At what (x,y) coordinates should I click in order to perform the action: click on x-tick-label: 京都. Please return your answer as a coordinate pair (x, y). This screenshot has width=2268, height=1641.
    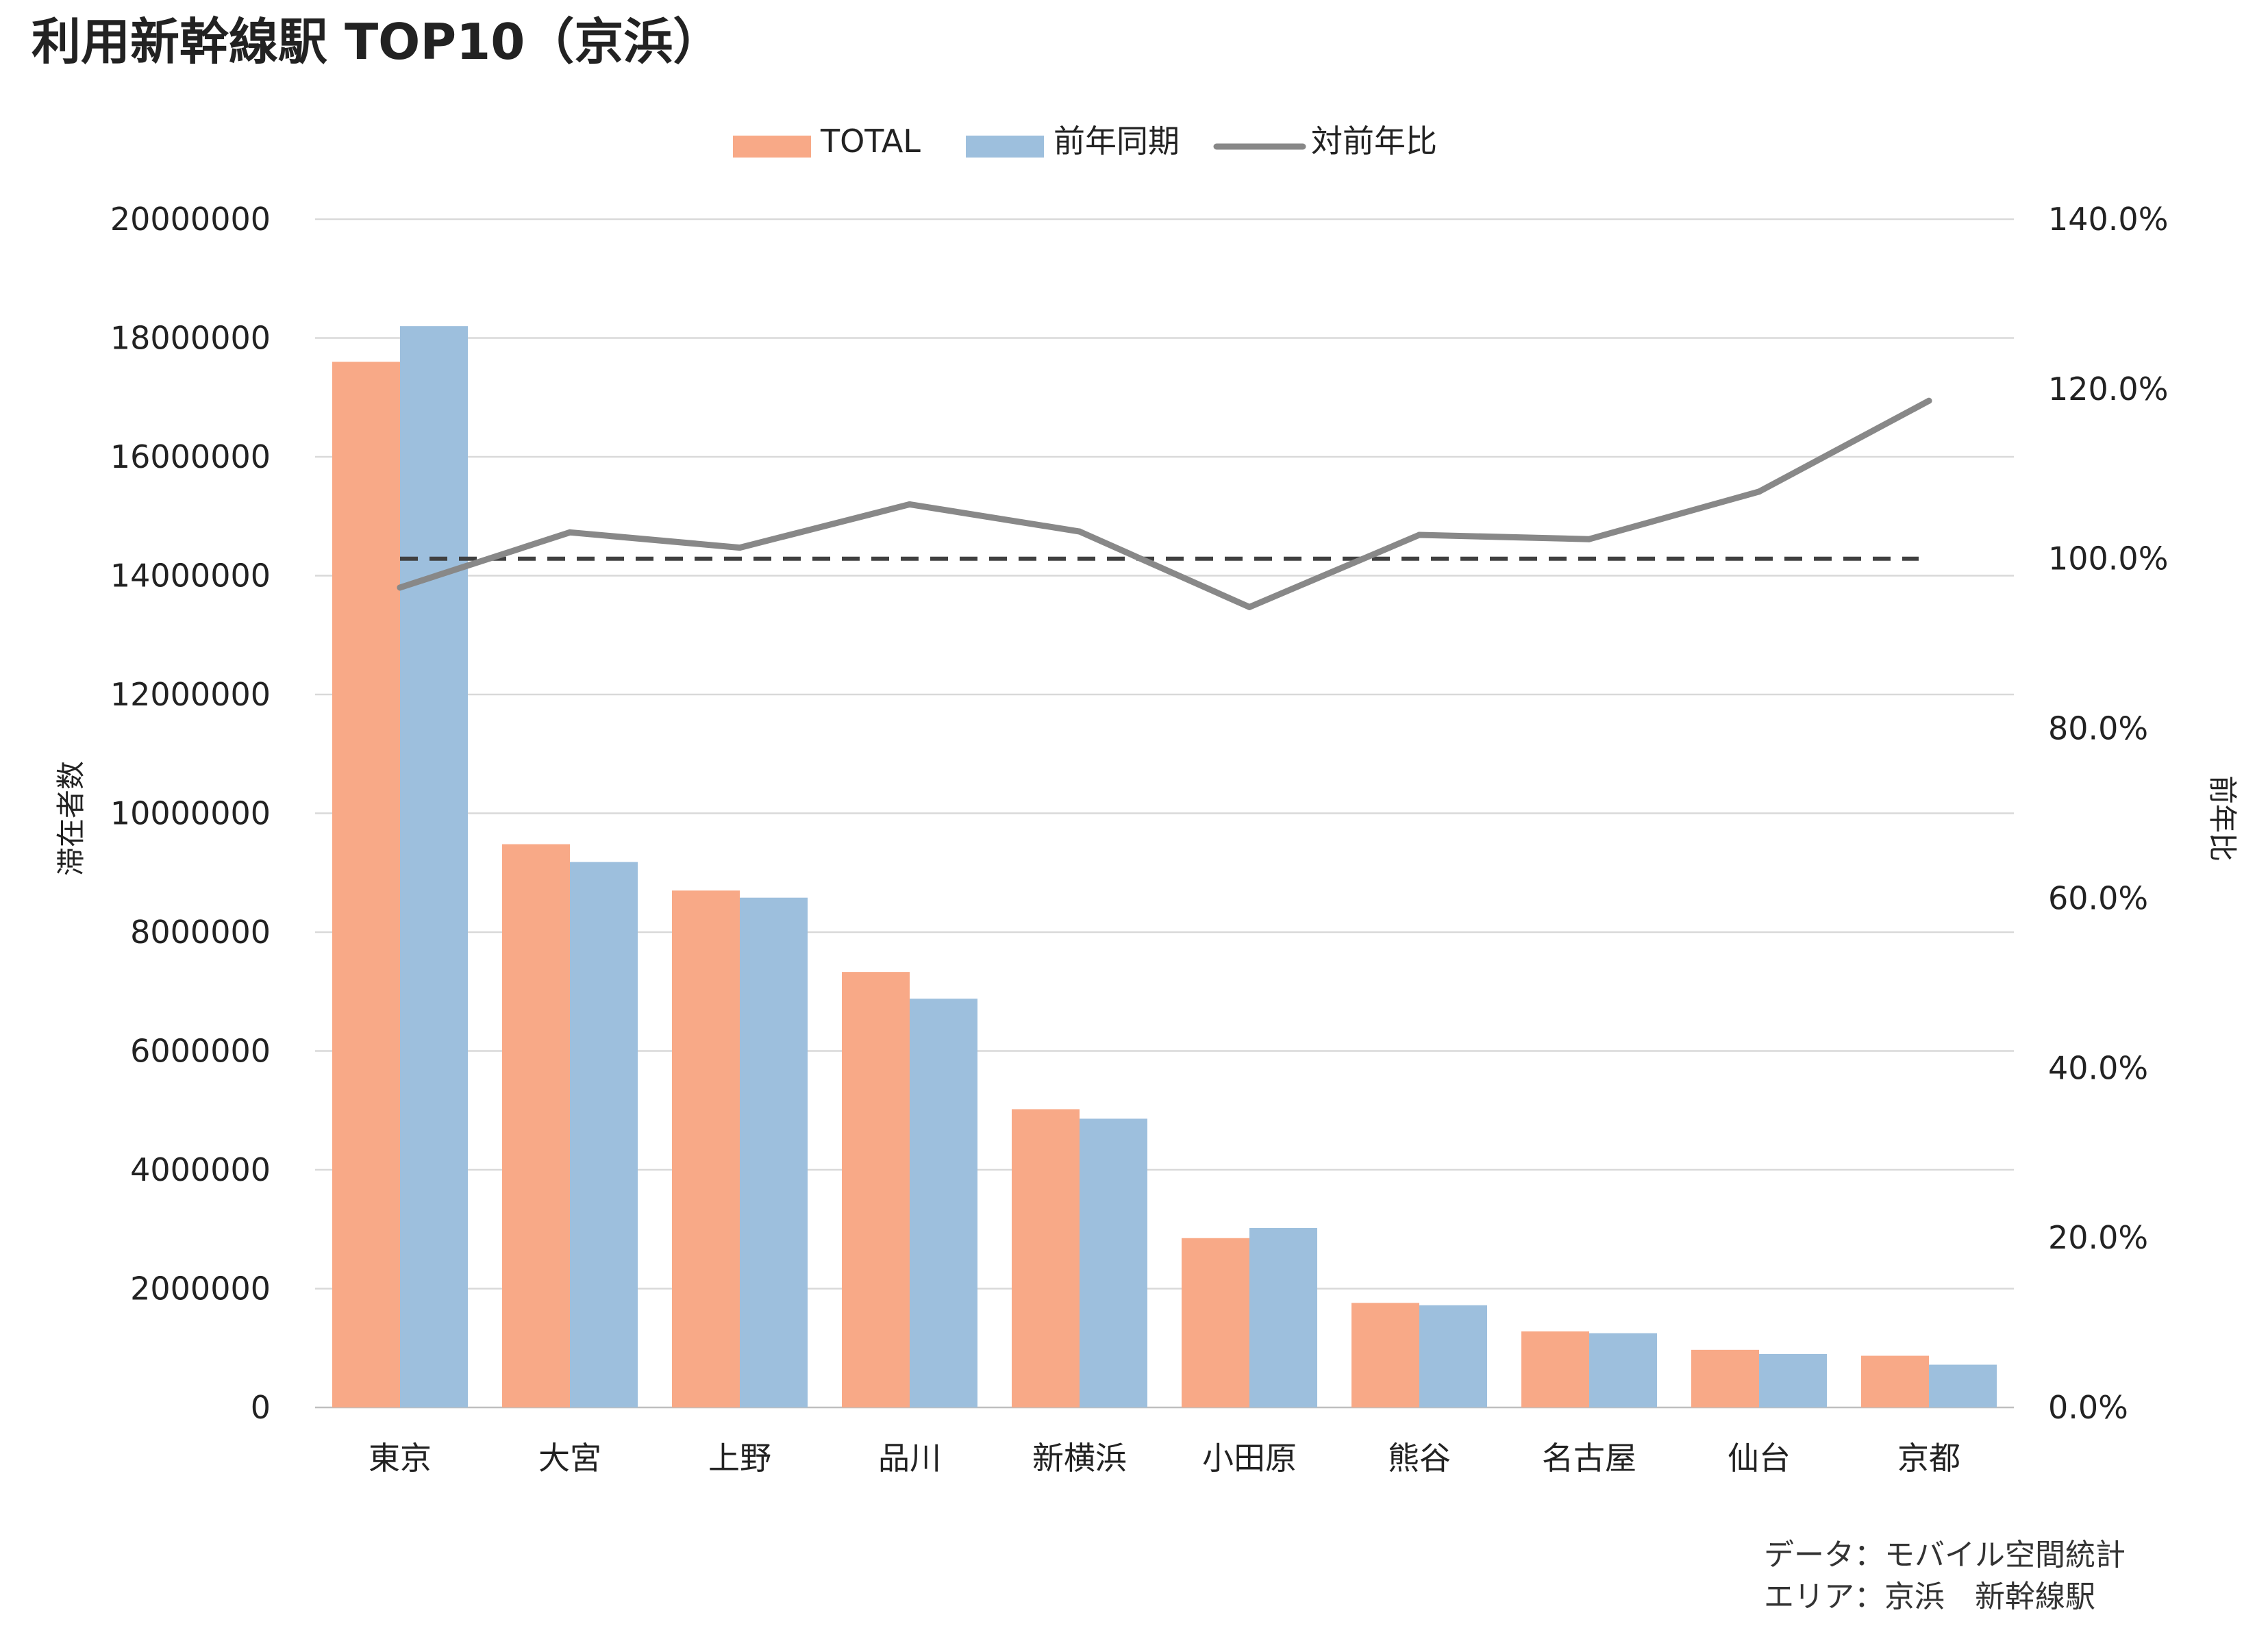
    Looking at the image, I should click on (1928, 1458).